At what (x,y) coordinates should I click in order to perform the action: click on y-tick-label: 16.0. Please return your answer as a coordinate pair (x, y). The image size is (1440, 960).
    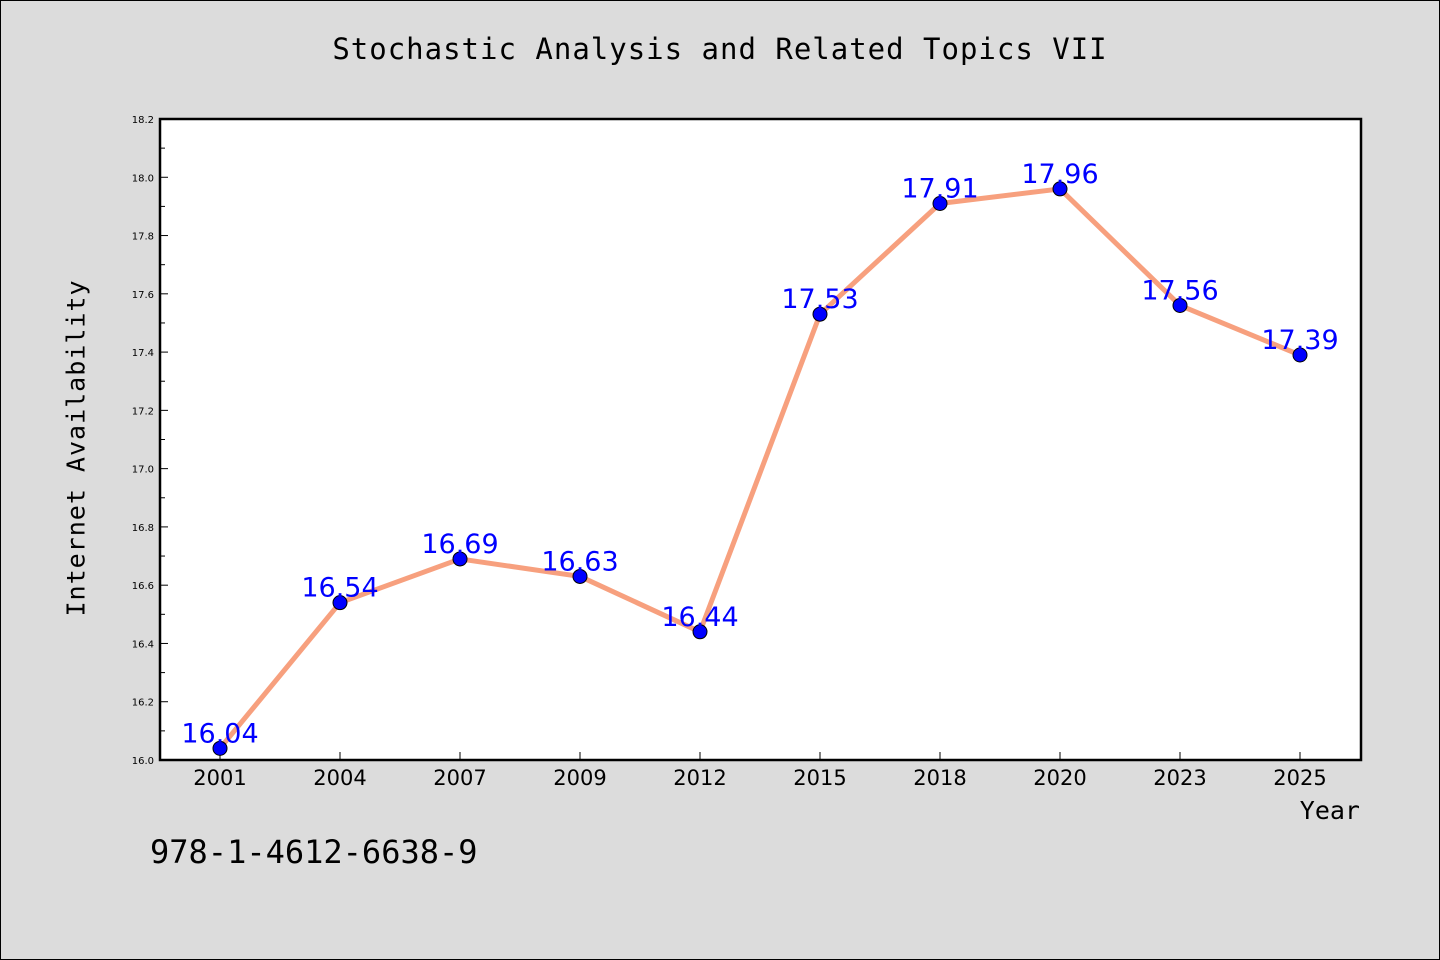
    Looking at the image, I should click on (143, 761).